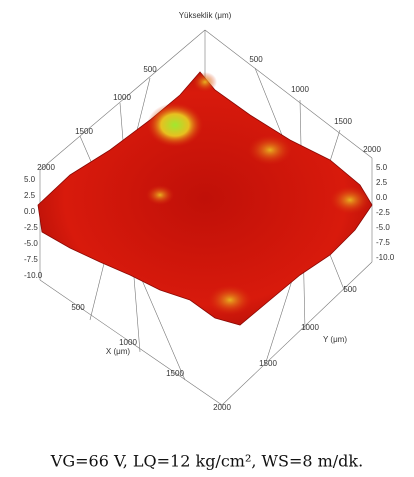  I want to click on y-tick: 1500, so click(268, 363).